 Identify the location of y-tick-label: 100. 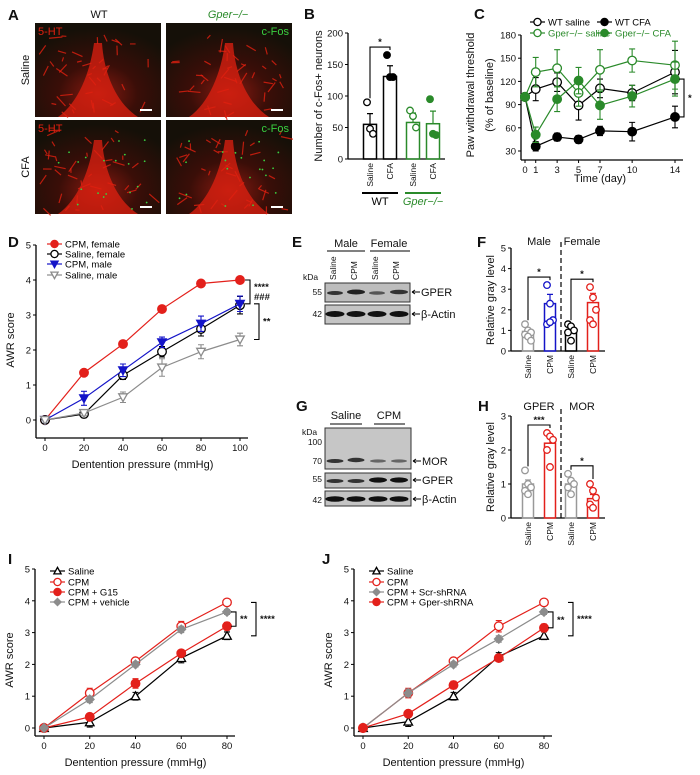
(335, 97).